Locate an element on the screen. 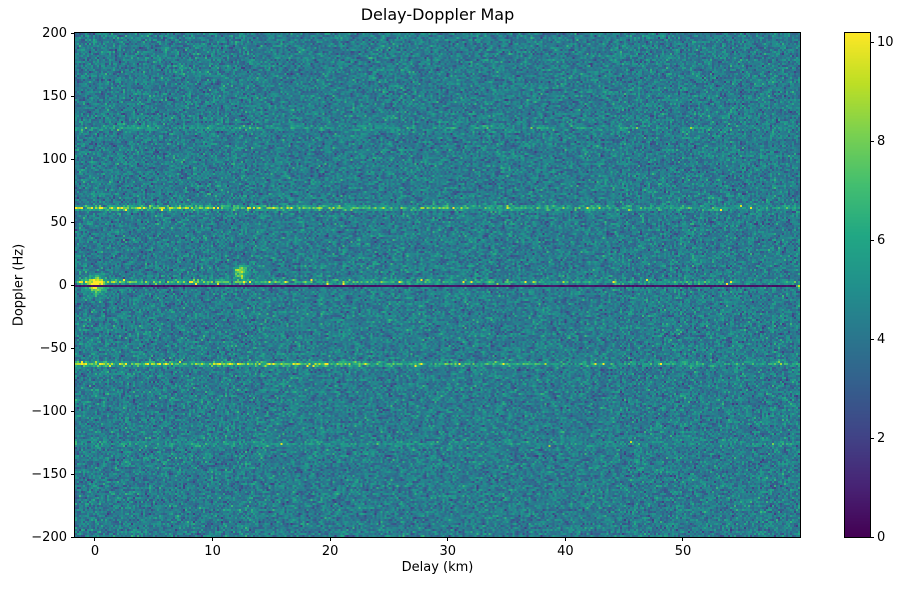 The image size is (907, 590). y-tick-label: −100 is located at coordinates (49, 411).